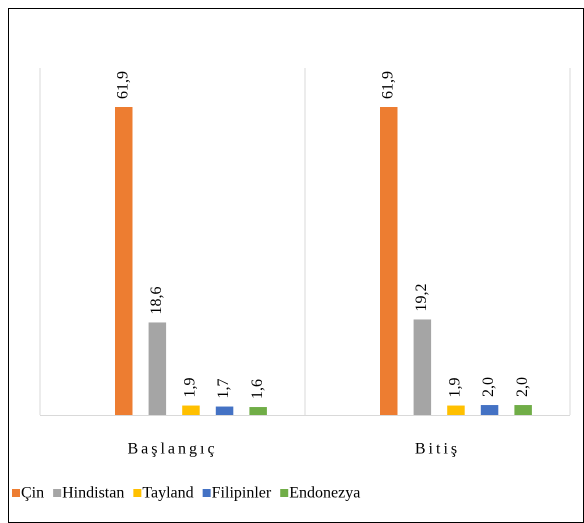 This screenshot has width=584, height=523. Describe the element at coordinates (421, 297) in the screenshot. I see `data-label: 19,2` at that location.